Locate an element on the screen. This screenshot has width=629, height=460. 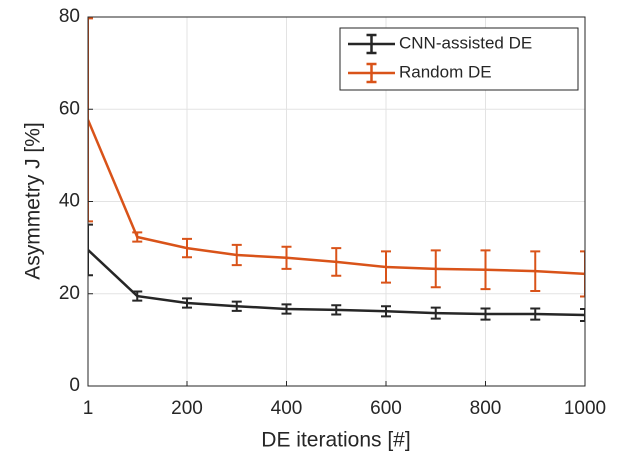
x-tick-label: 600 is located at coordinates (386, 408).